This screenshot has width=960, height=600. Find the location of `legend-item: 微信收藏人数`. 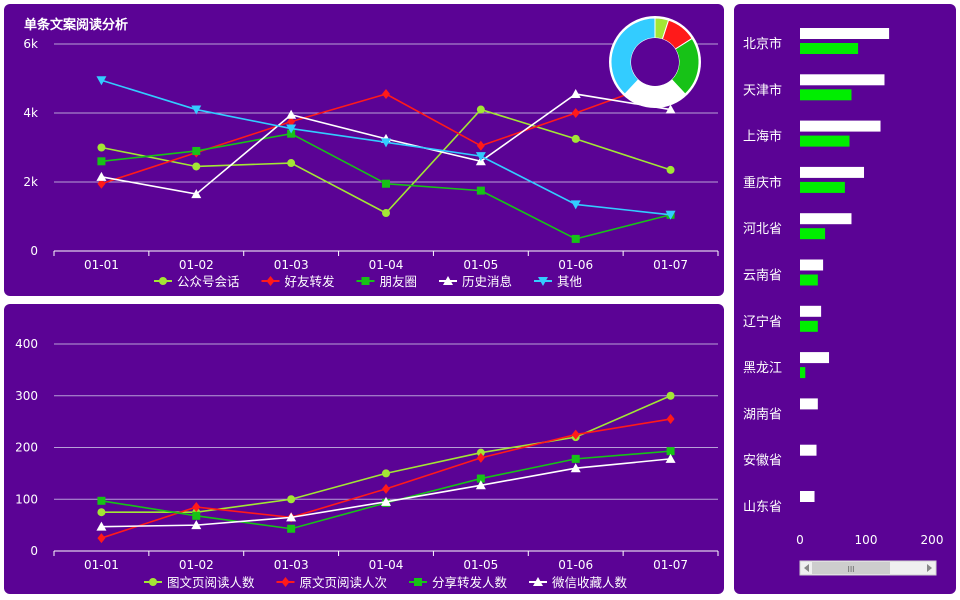

legend-item: 微信收藏人数 is located at coordinates (578, 582).